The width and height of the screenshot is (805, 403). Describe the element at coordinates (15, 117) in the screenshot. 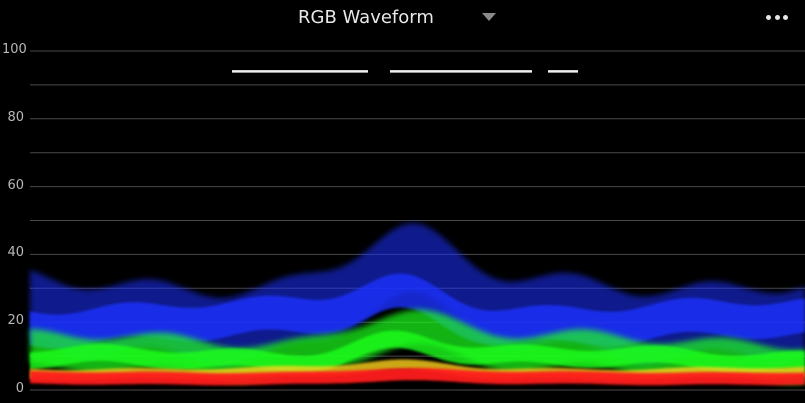

I see `y-tick-label: 80` at that location.